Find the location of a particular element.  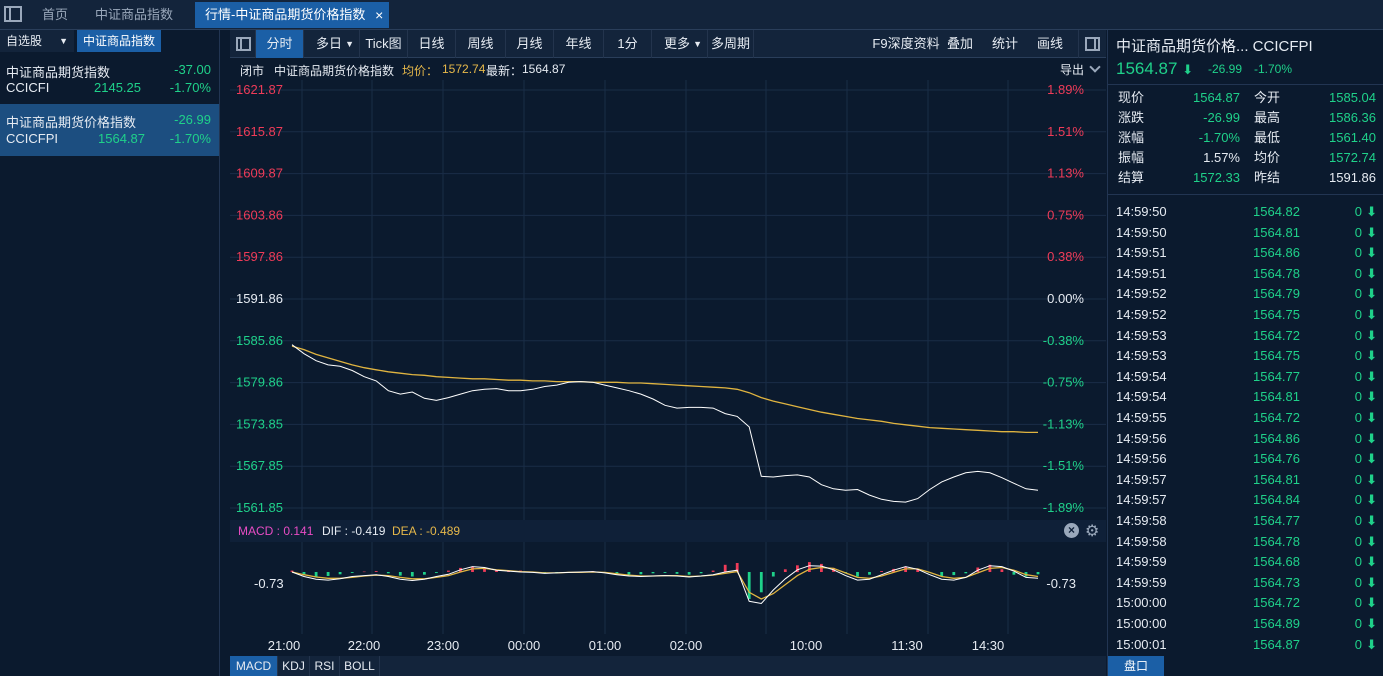

list-item-selected: 中证商品期货价格指数 -26.99 CCICFPI 1564.87 -1.70% is located at coordinates (109, 130).